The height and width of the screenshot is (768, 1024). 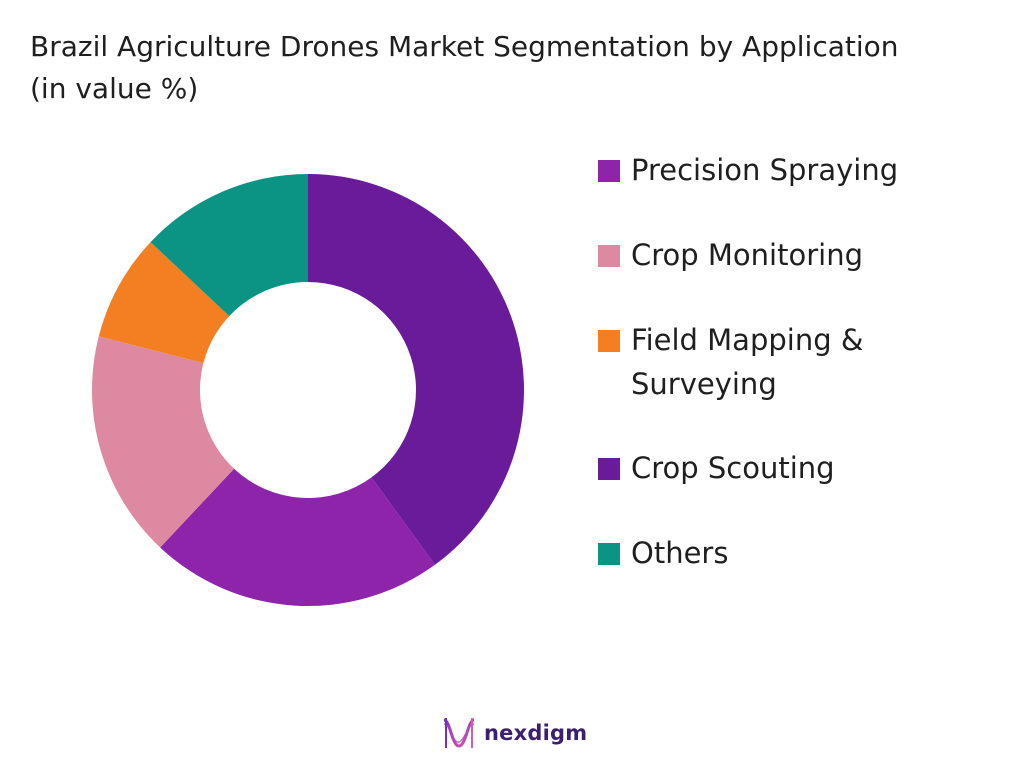 I want to click on donut-slice-crop-scouting, so click(x=416, y=369).